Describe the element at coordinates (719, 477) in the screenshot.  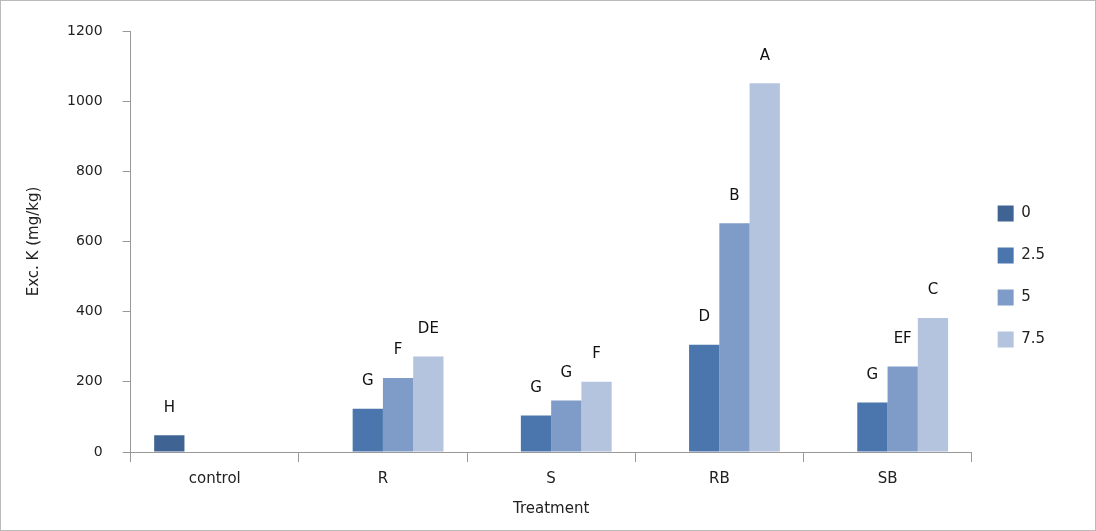
I see `x-tick-label: RB` at that location.